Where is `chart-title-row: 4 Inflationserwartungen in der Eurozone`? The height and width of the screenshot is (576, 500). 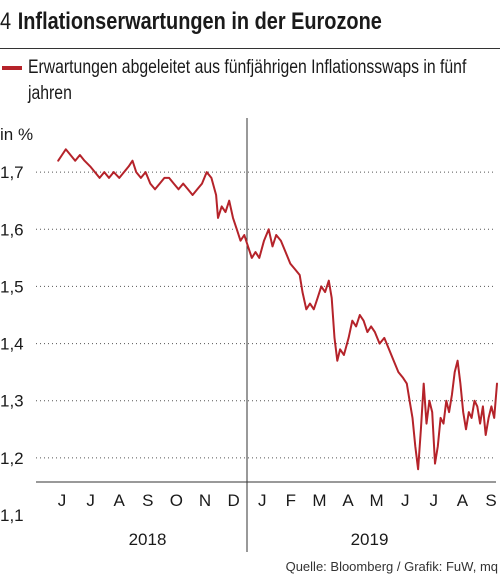 chart-title-row: 4 Inflationserwartungen in der Eurozone is located at coordinates (191, 22).